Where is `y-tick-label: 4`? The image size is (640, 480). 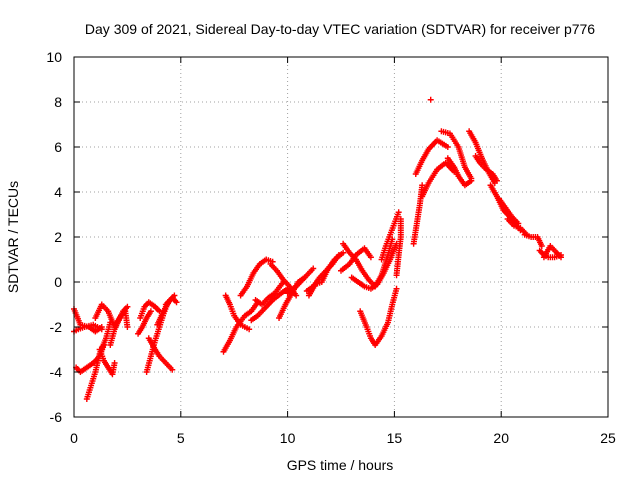 y-tick-label: 4 is located at coordinates (58, 192).